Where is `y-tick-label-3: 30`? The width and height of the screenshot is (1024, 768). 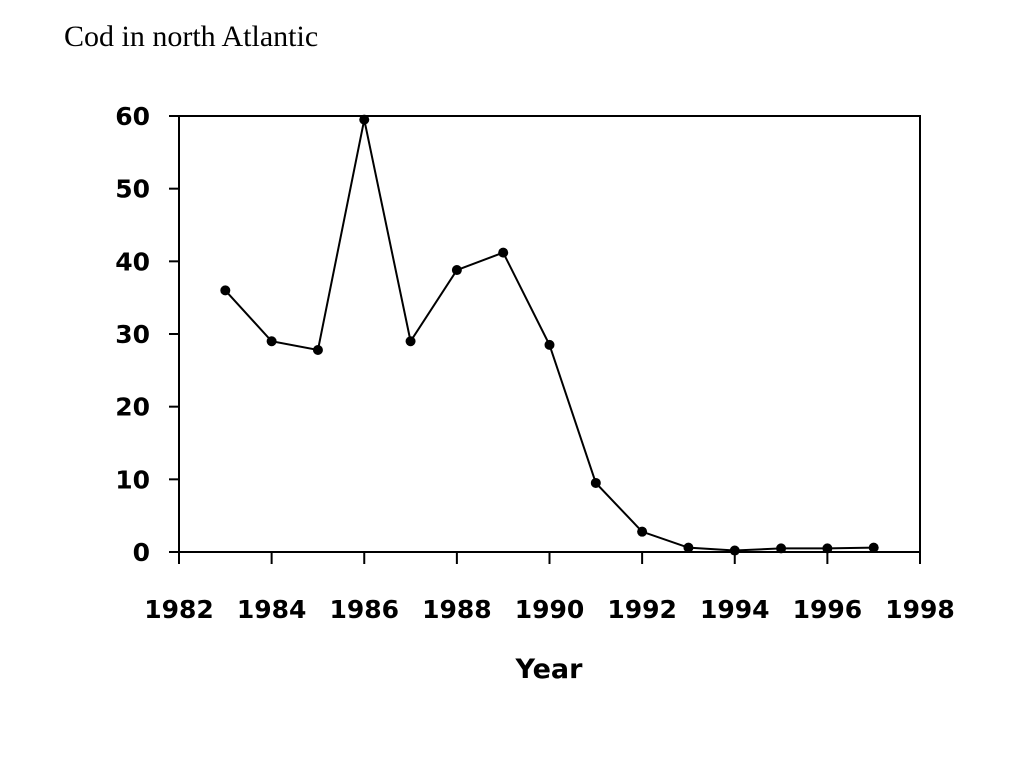
y-tick-label-3: 30 is located at coordinates (132, 334).